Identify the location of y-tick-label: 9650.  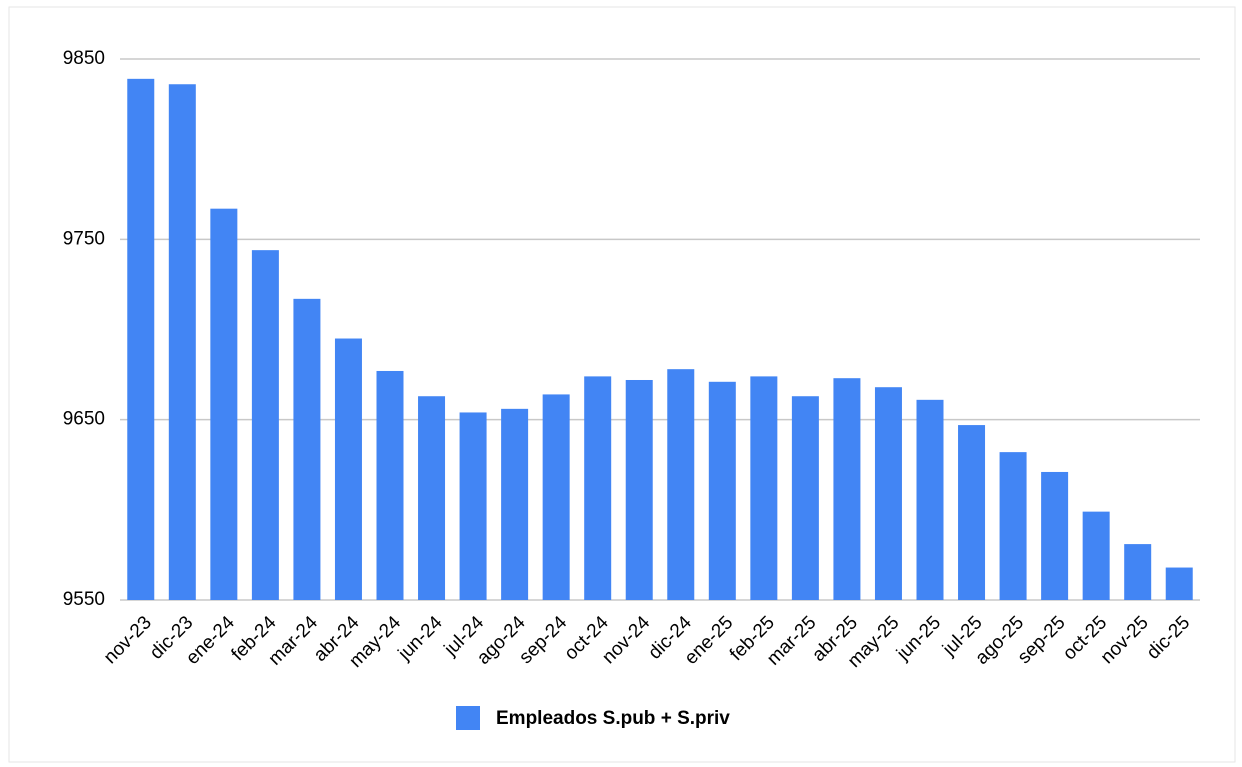
(84, 419).